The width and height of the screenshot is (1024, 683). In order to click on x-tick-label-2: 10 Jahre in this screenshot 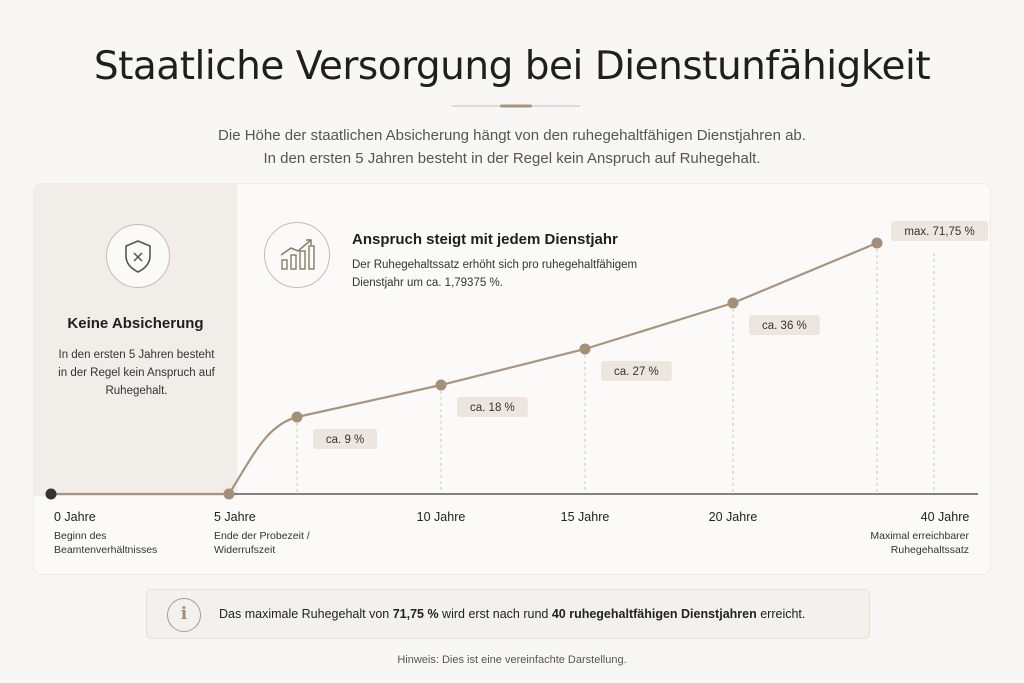, I will do `click(441, 517)`.